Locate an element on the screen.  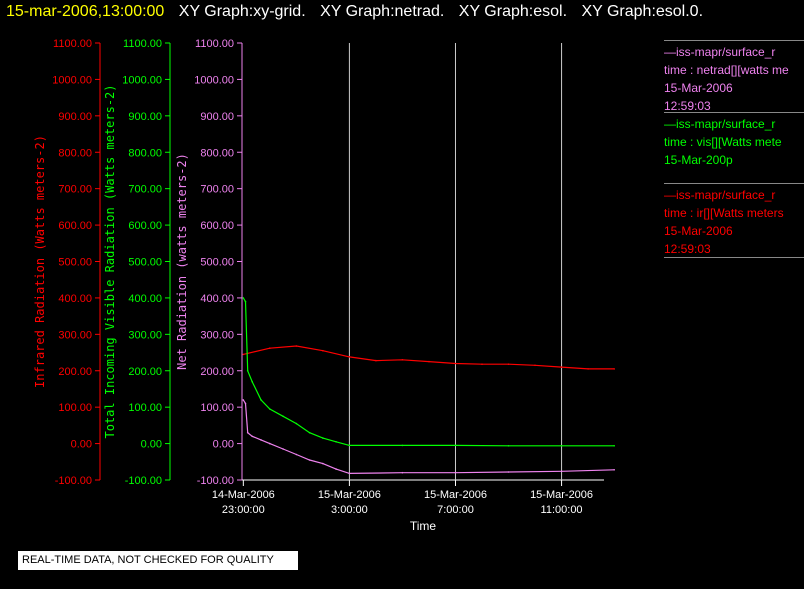
series-line-ir is located at coordinates (429, 357).